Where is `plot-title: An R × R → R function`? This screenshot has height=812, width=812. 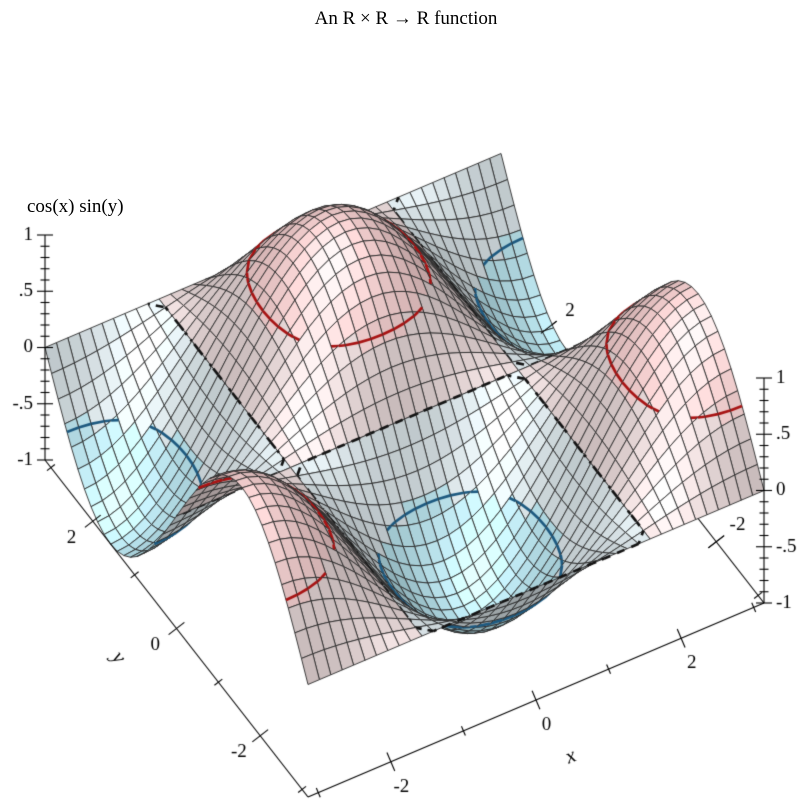 plot-title: An R × R → R function is located at coordinates (406, 18).